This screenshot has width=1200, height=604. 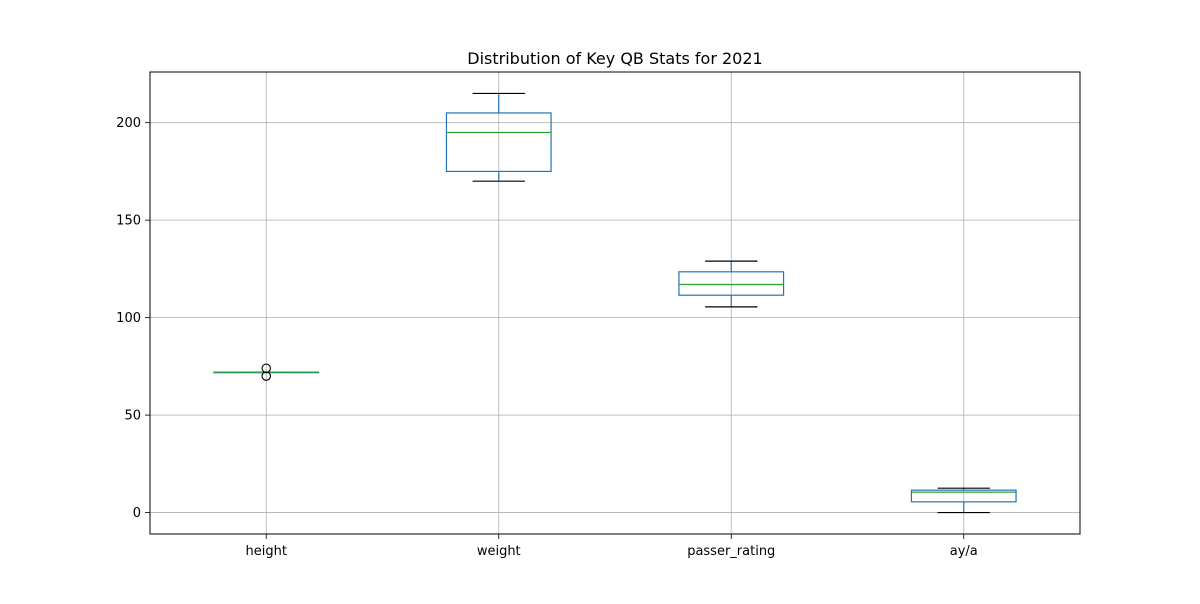 I want to click on y-tick-label: 50, so click(x=132, y=416).